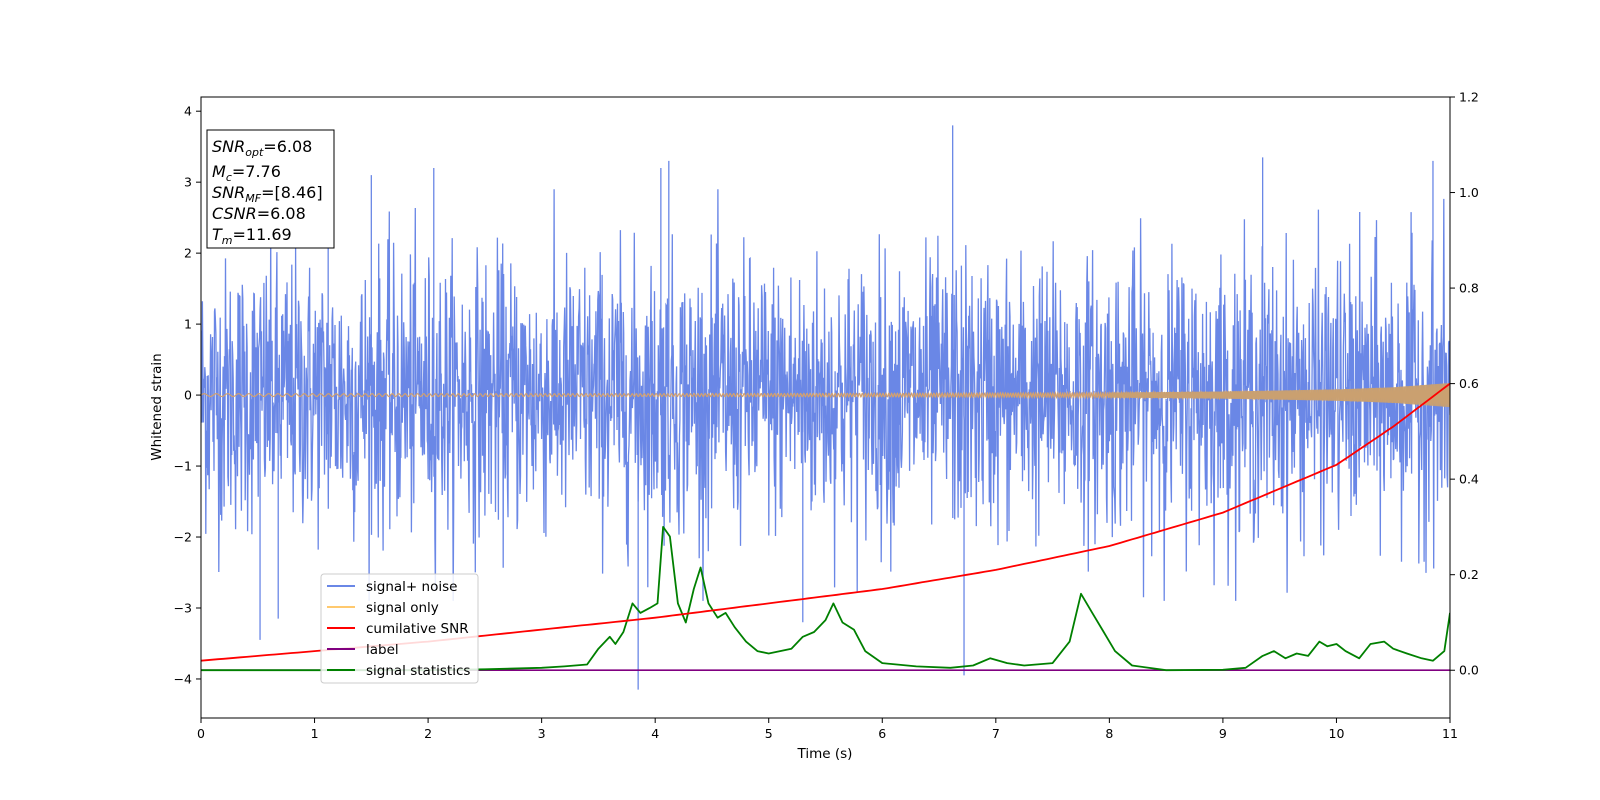 This screenshot has width=1600, height=800. What do you see at coordinates (188, 253) in the screenshot?
I see `y-tick-label-left: 2` at bounding box center [188, 253].